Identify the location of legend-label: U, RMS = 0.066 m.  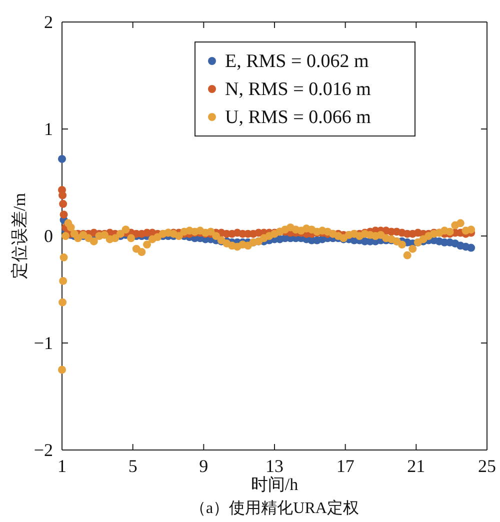
(298, 117).